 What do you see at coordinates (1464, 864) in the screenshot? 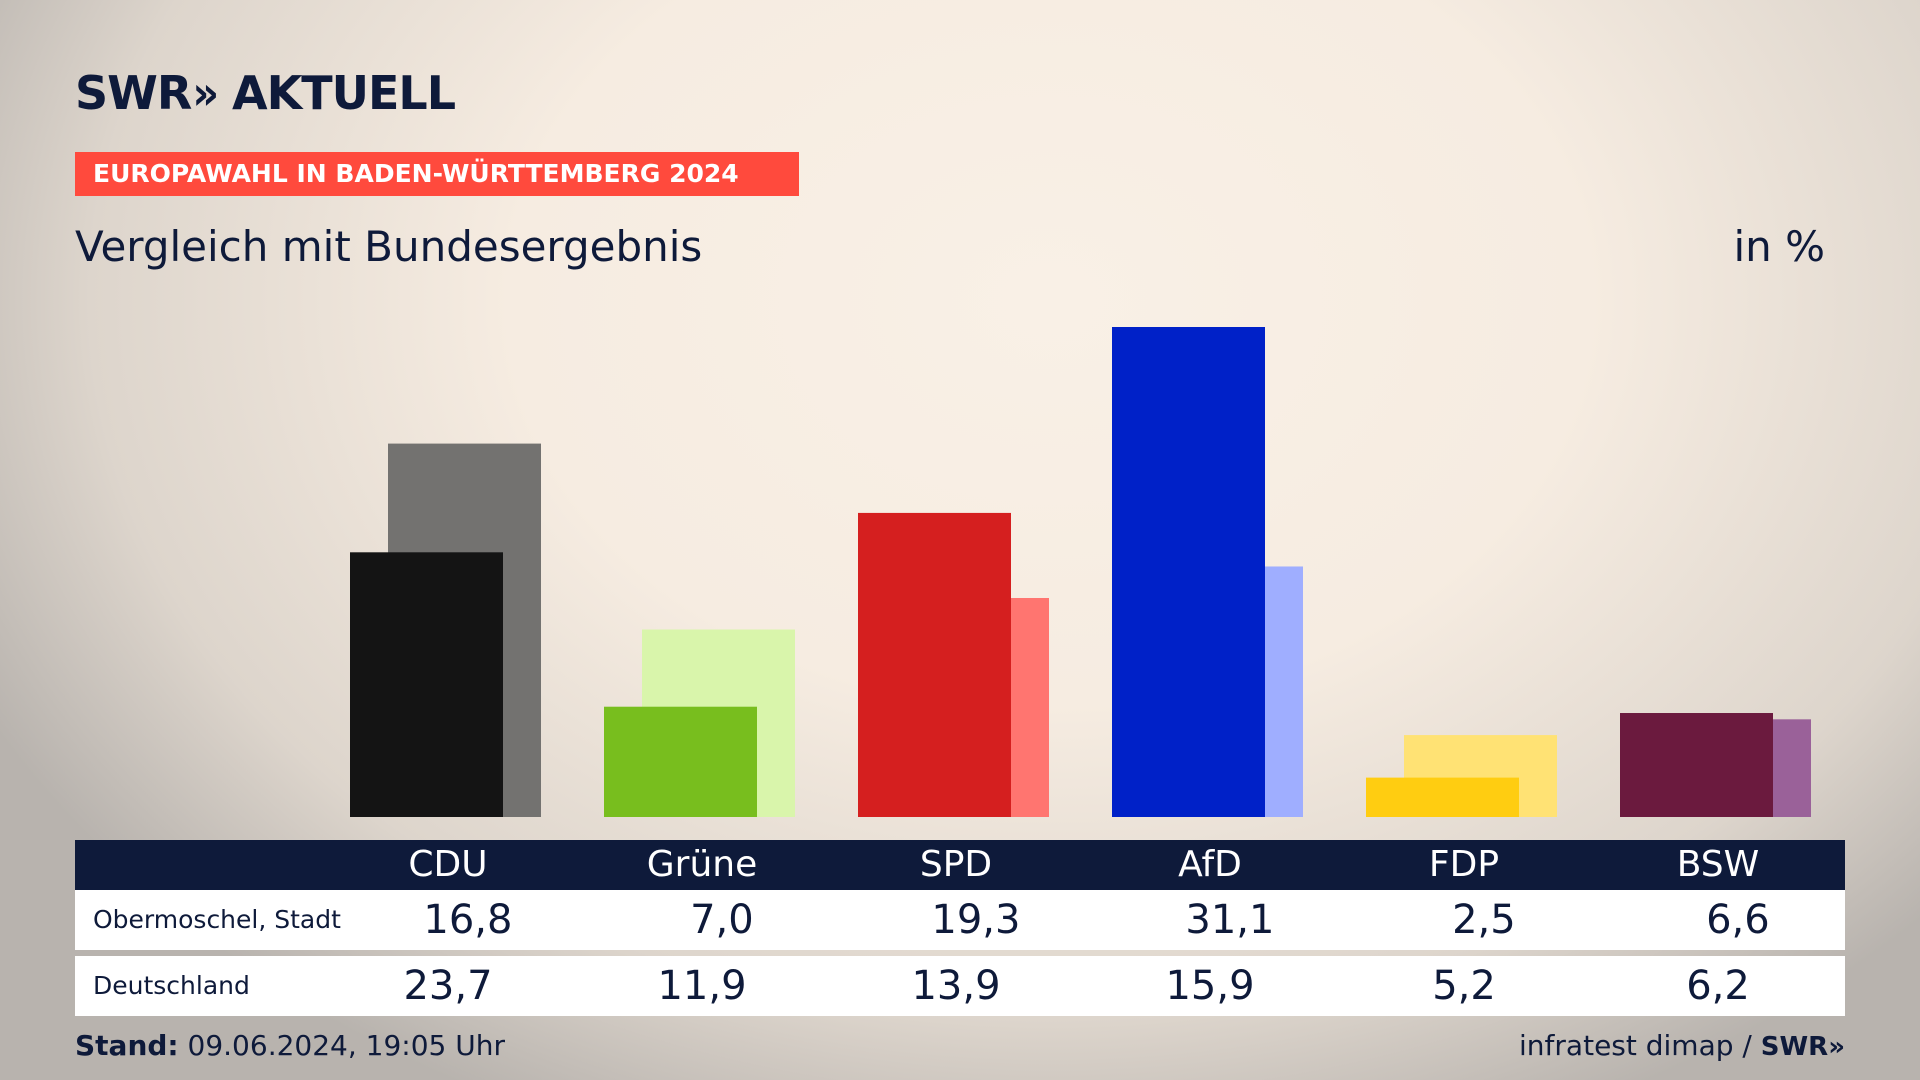
I see `column-header: FDP` at bounding box center [1464, 864].